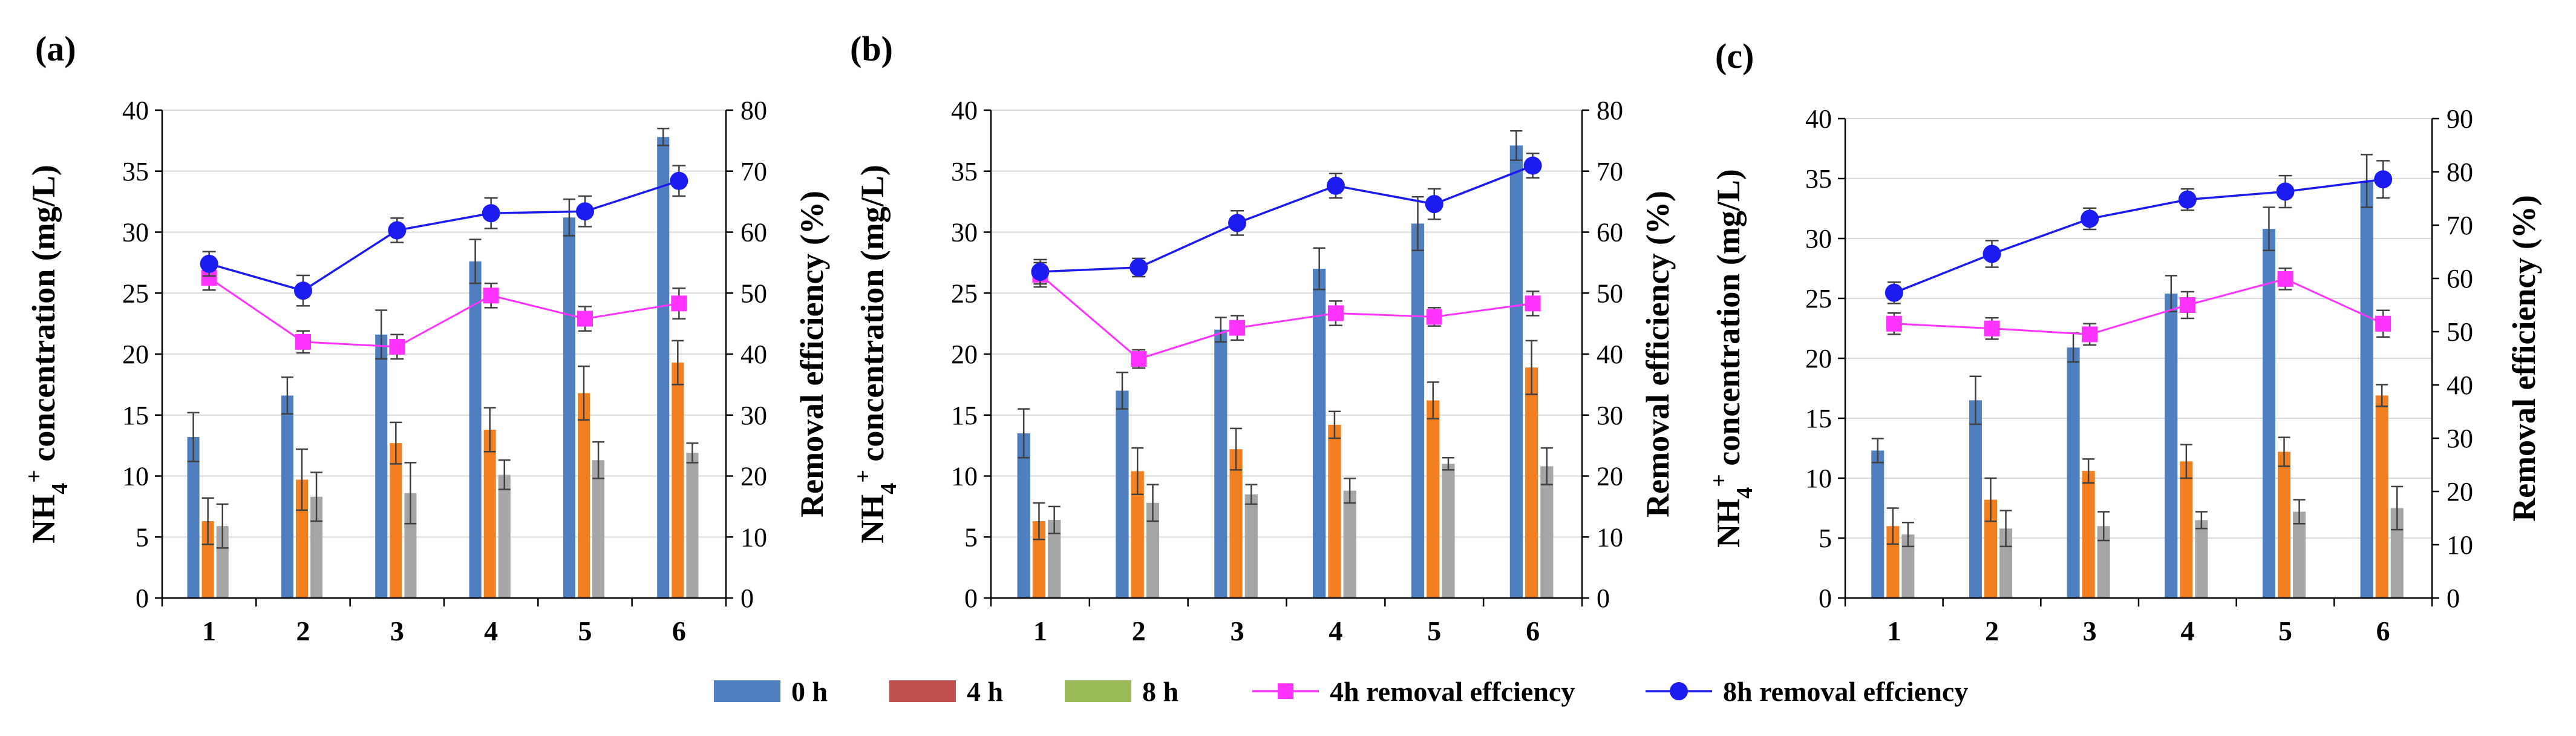 This screenshot has width=2576, height=736. Describe the element at coordinates (43, 317) in the screenshot. I see `y-axis-label-rest: concentration (mg/L)` at that location.